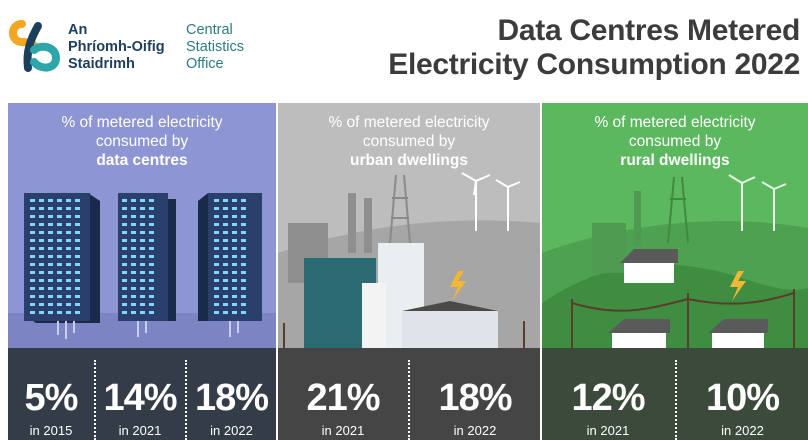 The width and height of the screenshot is (808, 440). I want to click on wind-turbine-icon, so click(491, 201).